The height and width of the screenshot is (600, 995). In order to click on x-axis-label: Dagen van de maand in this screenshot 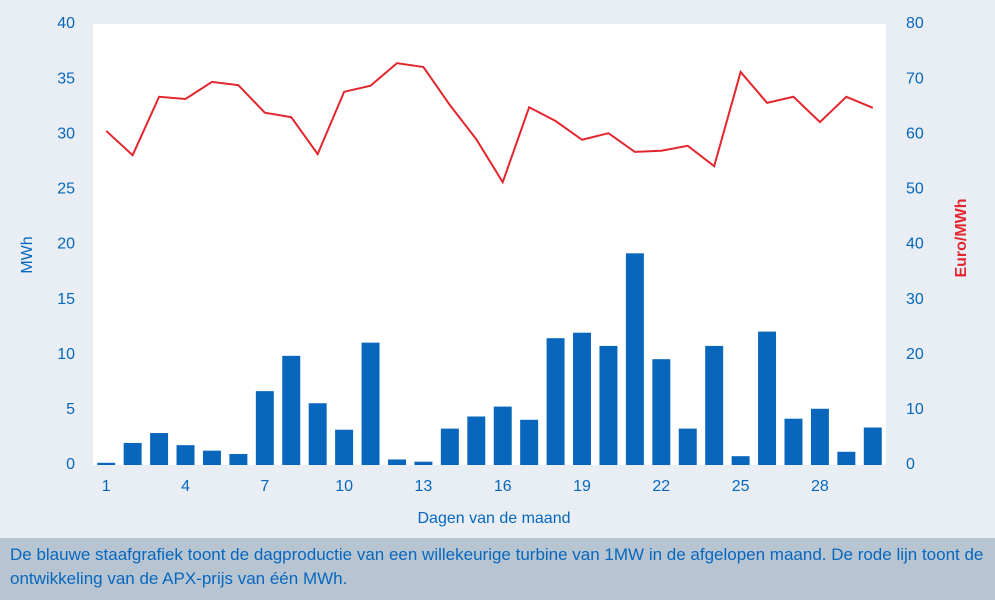, I will do `click(494, 518)`.